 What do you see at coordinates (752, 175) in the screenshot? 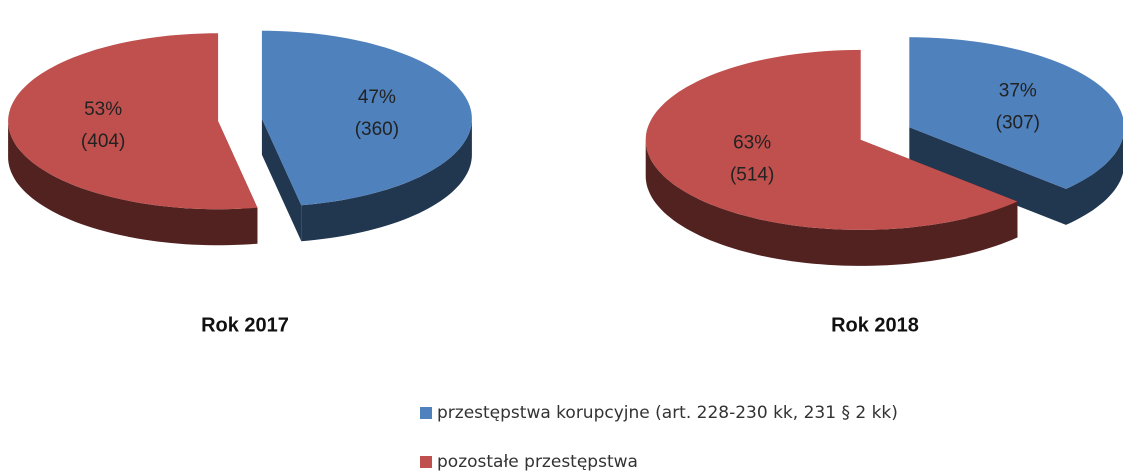
I see `count-label: (514)` at bounding box center [752, 175].